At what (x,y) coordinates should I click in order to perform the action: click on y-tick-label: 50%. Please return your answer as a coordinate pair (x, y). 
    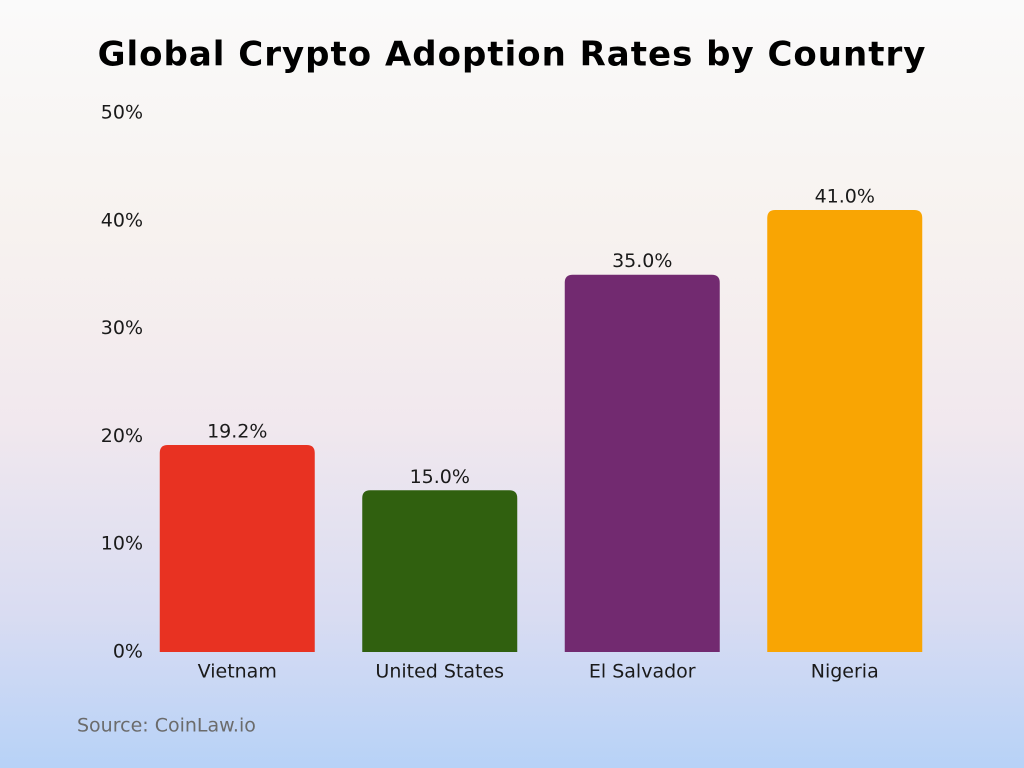
    Looking at the image, I should click on (122, 113).